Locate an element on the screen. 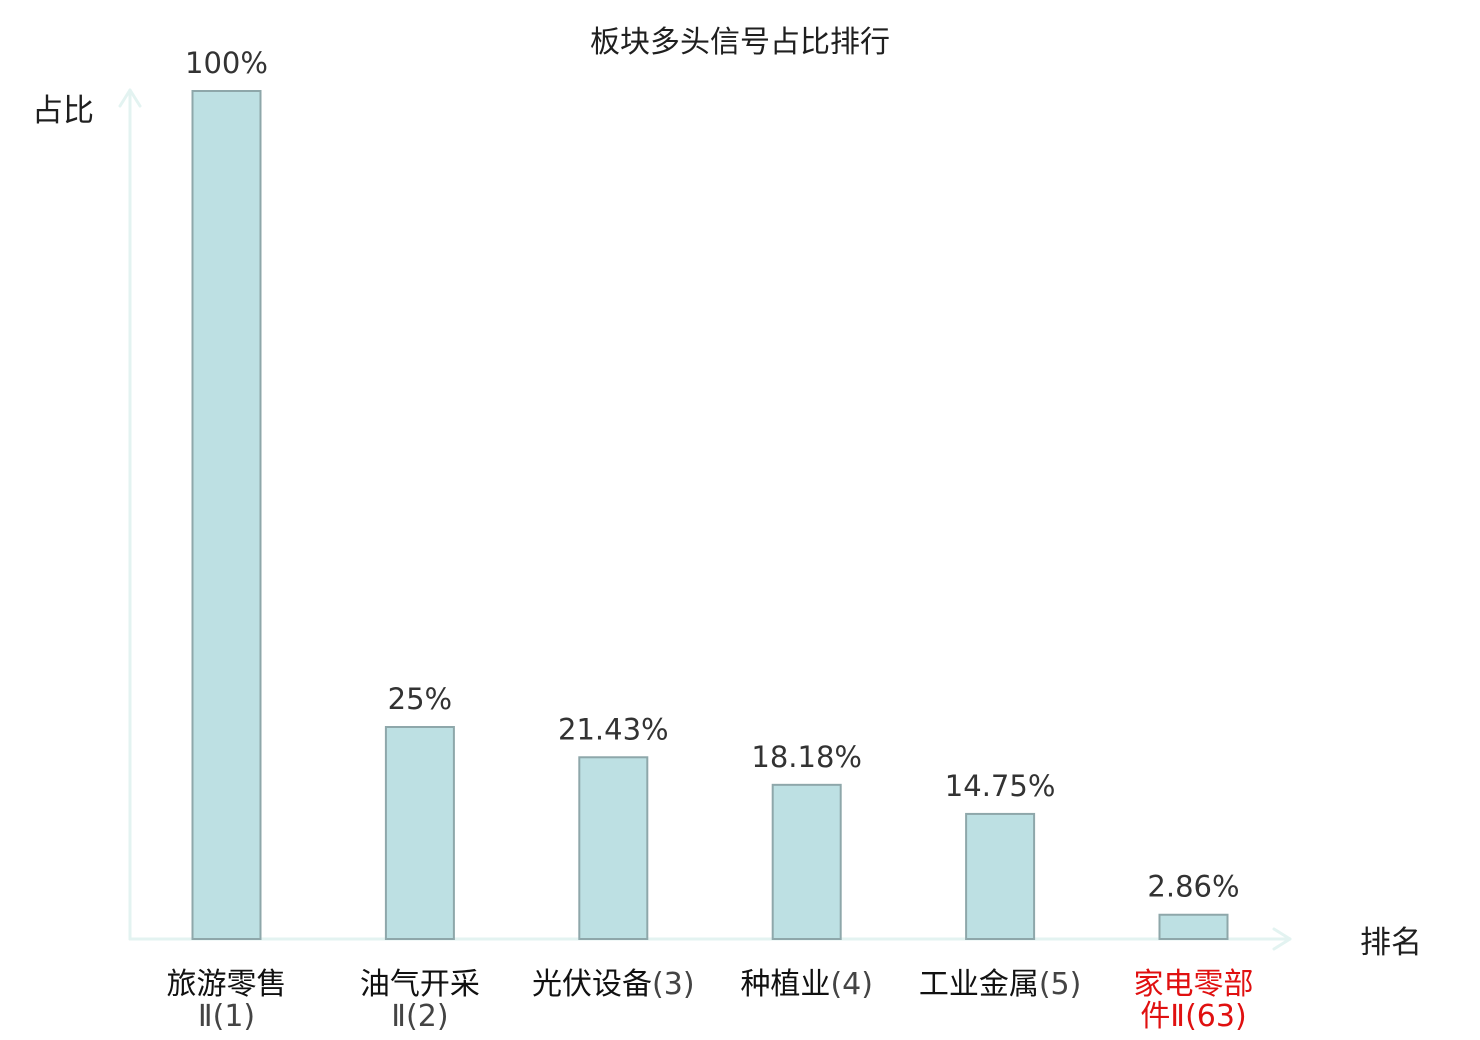 The image size is (1480, 1040). x-axis-label: 排名 is located at coordinates (1391, 943).